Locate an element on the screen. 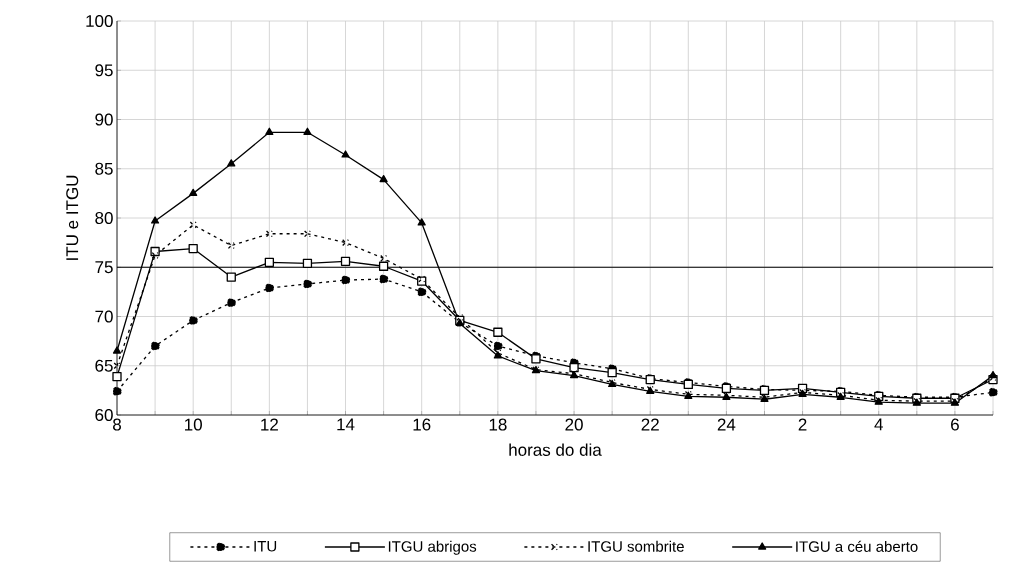 The width and height of the screenshot is (1034, 571). legend-label: ITGU abrigos is located at coordinates (432, 547).